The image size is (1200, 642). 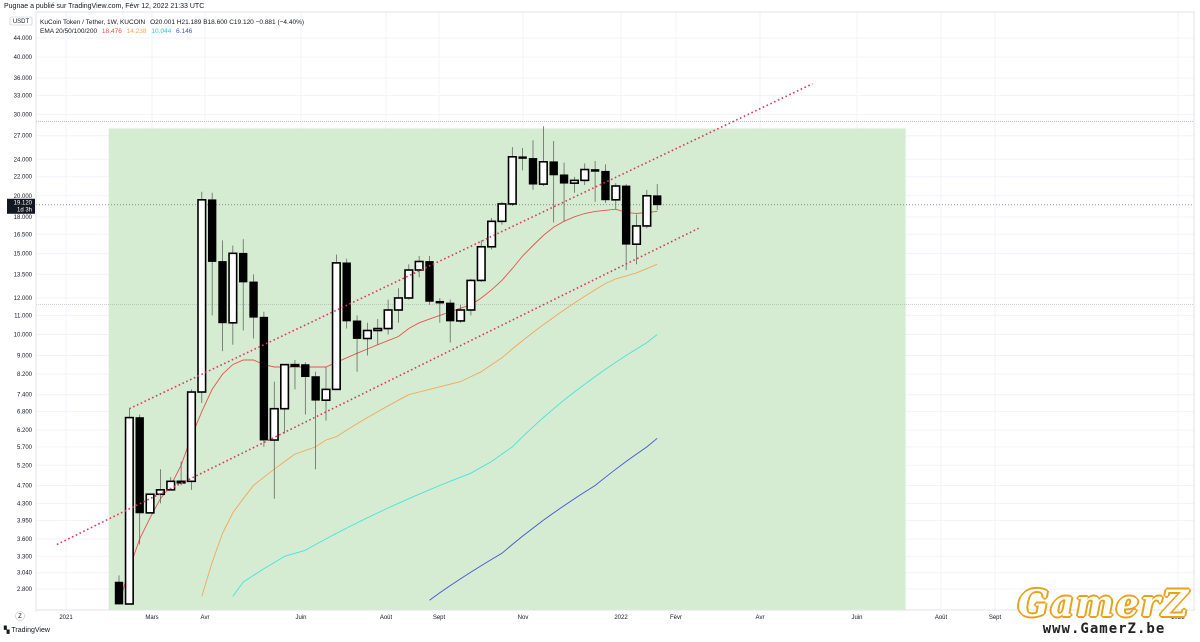 I want to click on ema-line, so click(x=543, y=519).